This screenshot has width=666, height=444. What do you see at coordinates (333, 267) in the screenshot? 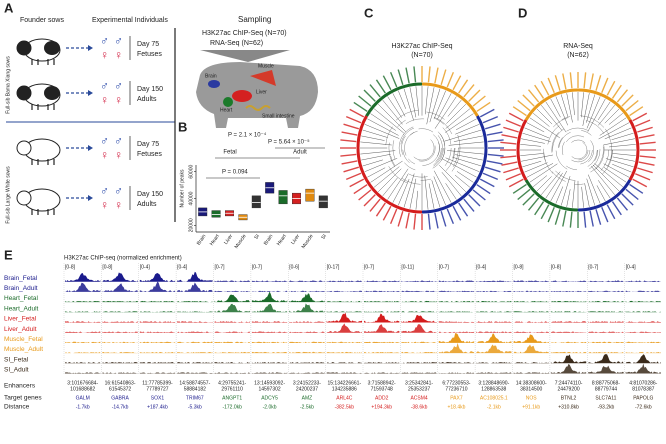
I see `range-label: [0-17]` at bounding box center [333, 267].